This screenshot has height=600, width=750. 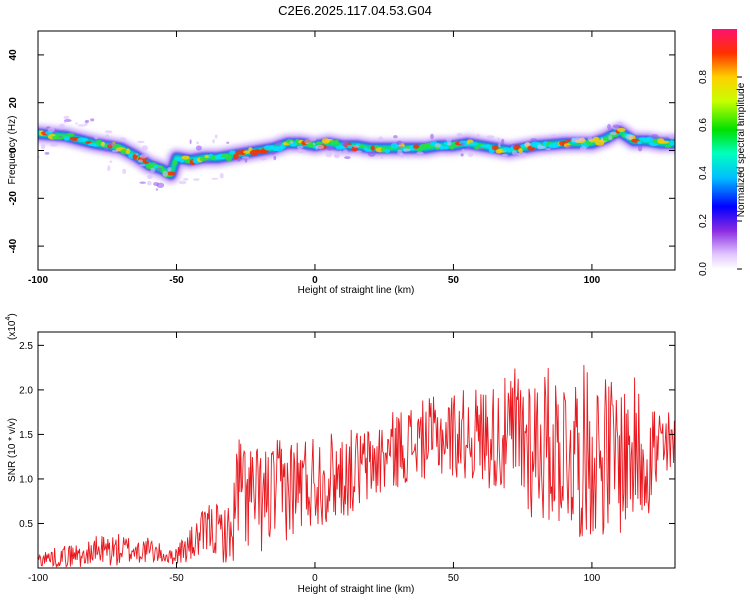 What do you see at coordinates (703, 77) in the screenshot?
I see `colorbar-tick-label: 0.8` at bounding box center [703, 77].